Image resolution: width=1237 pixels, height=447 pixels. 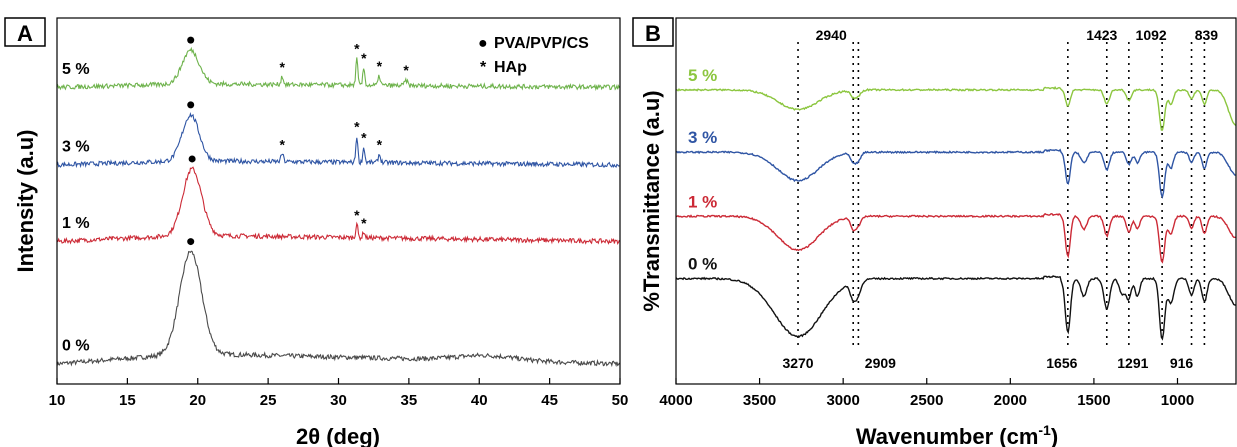 What do you see at coordinates (57, 400) in the screenshot?
I see `x-tick-label-a: 10` at bounding box center [57, 400].